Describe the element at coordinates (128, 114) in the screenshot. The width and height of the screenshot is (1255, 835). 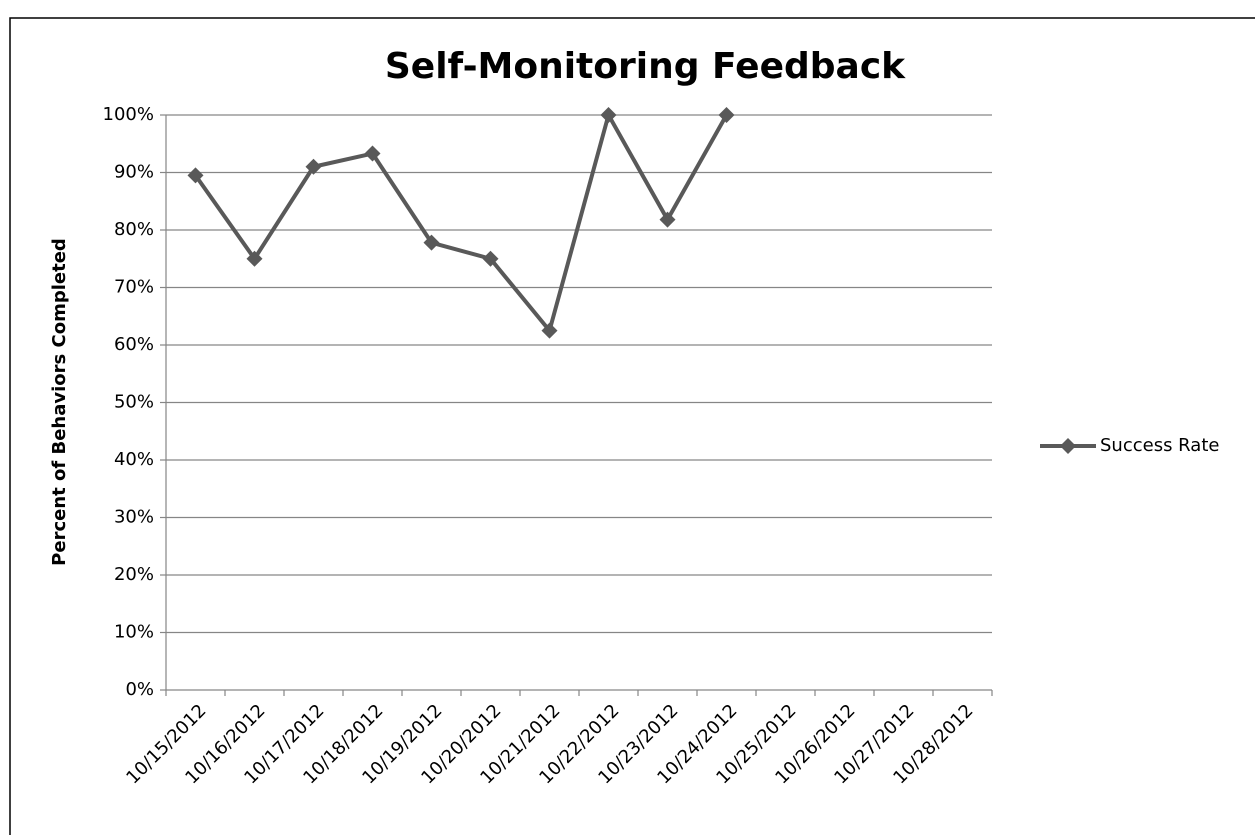
I see `y-tick-label: 100%` at that location.